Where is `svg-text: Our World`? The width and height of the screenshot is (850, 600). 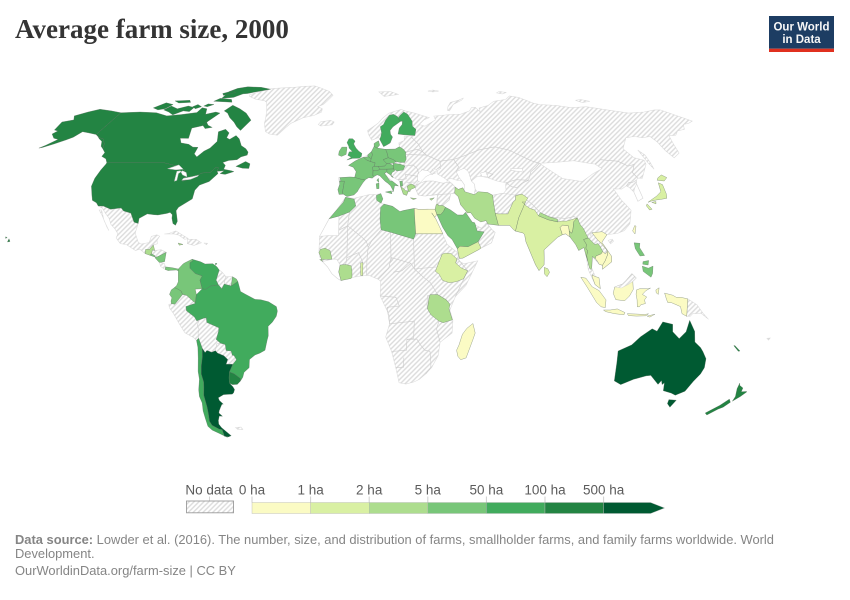 svg-text: Our World is located at coordinates (801, 28).